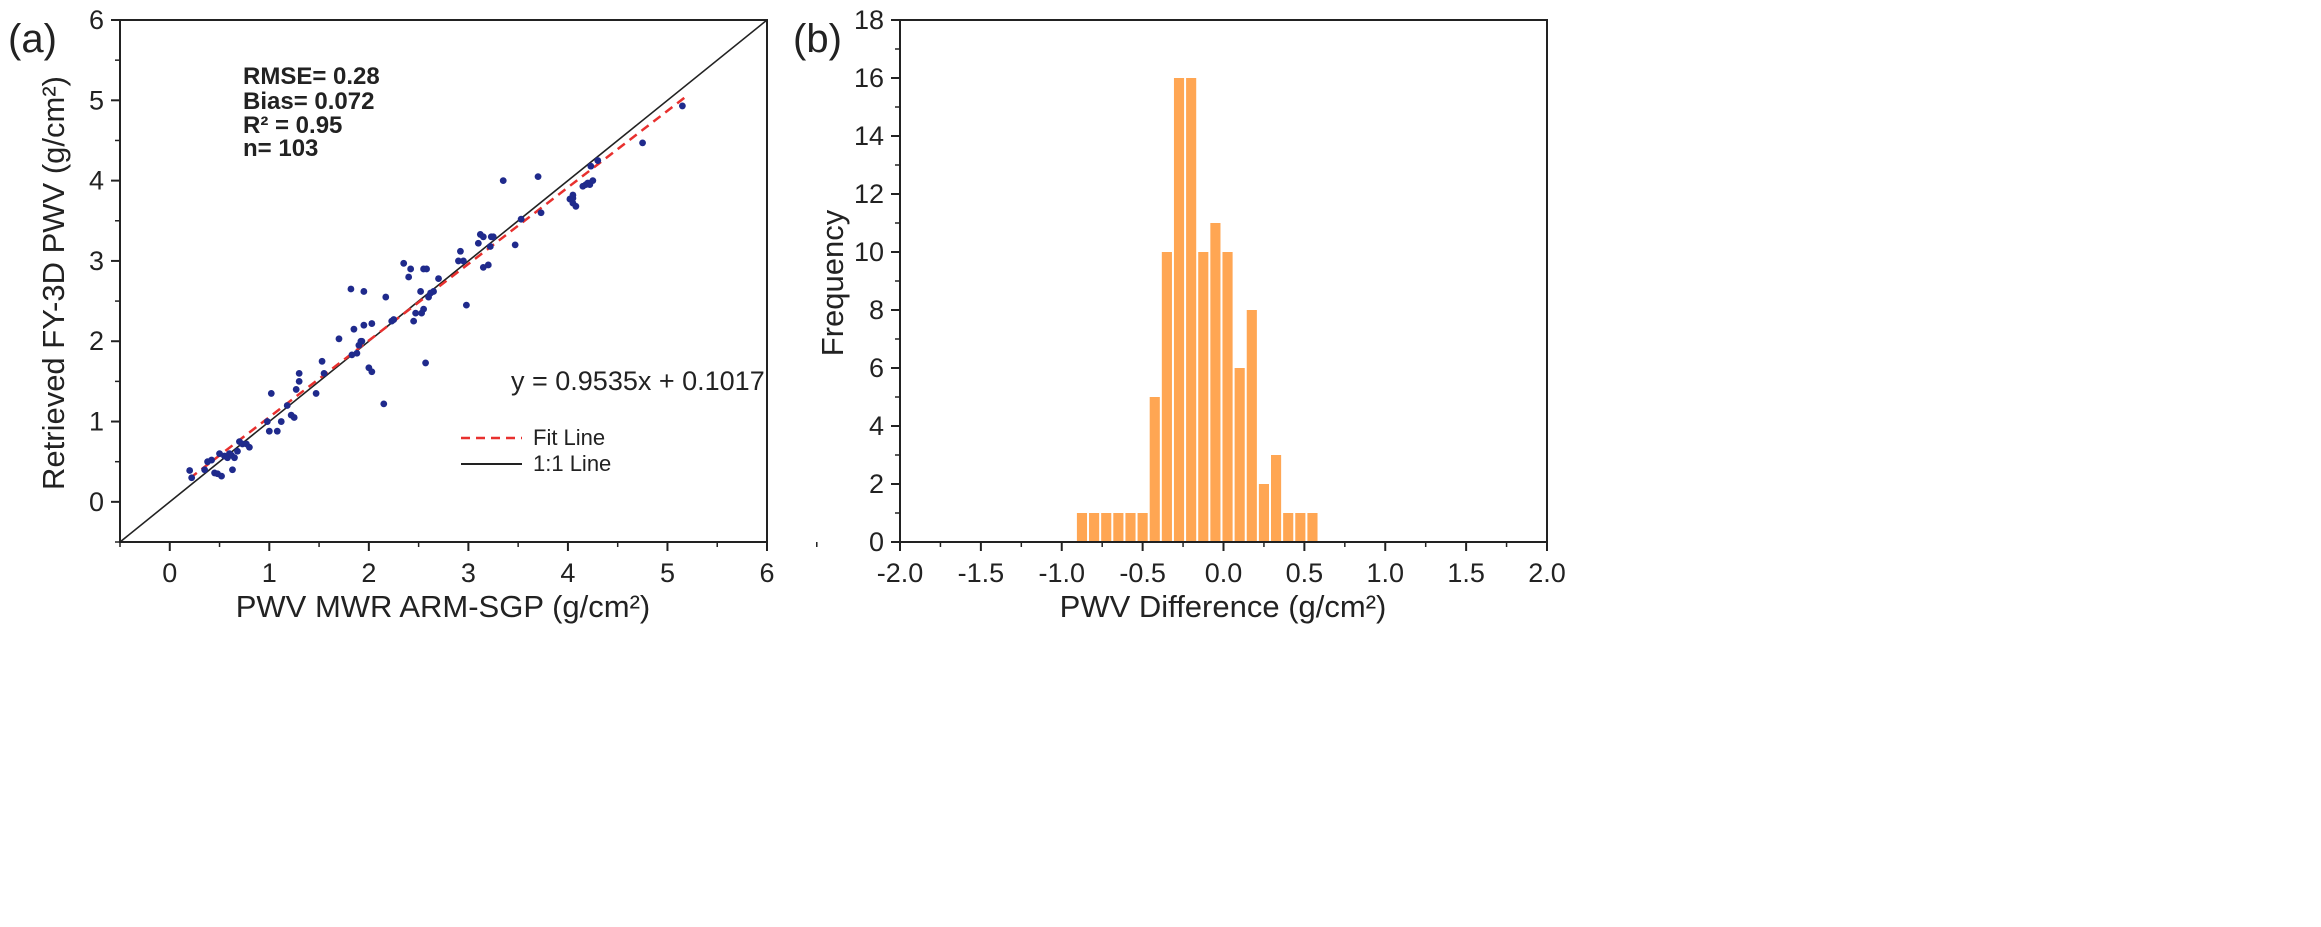 The width and height of the screenshot is (2321, 927). I want to click on x-tick-label: -1.0, so click(1061, 573).